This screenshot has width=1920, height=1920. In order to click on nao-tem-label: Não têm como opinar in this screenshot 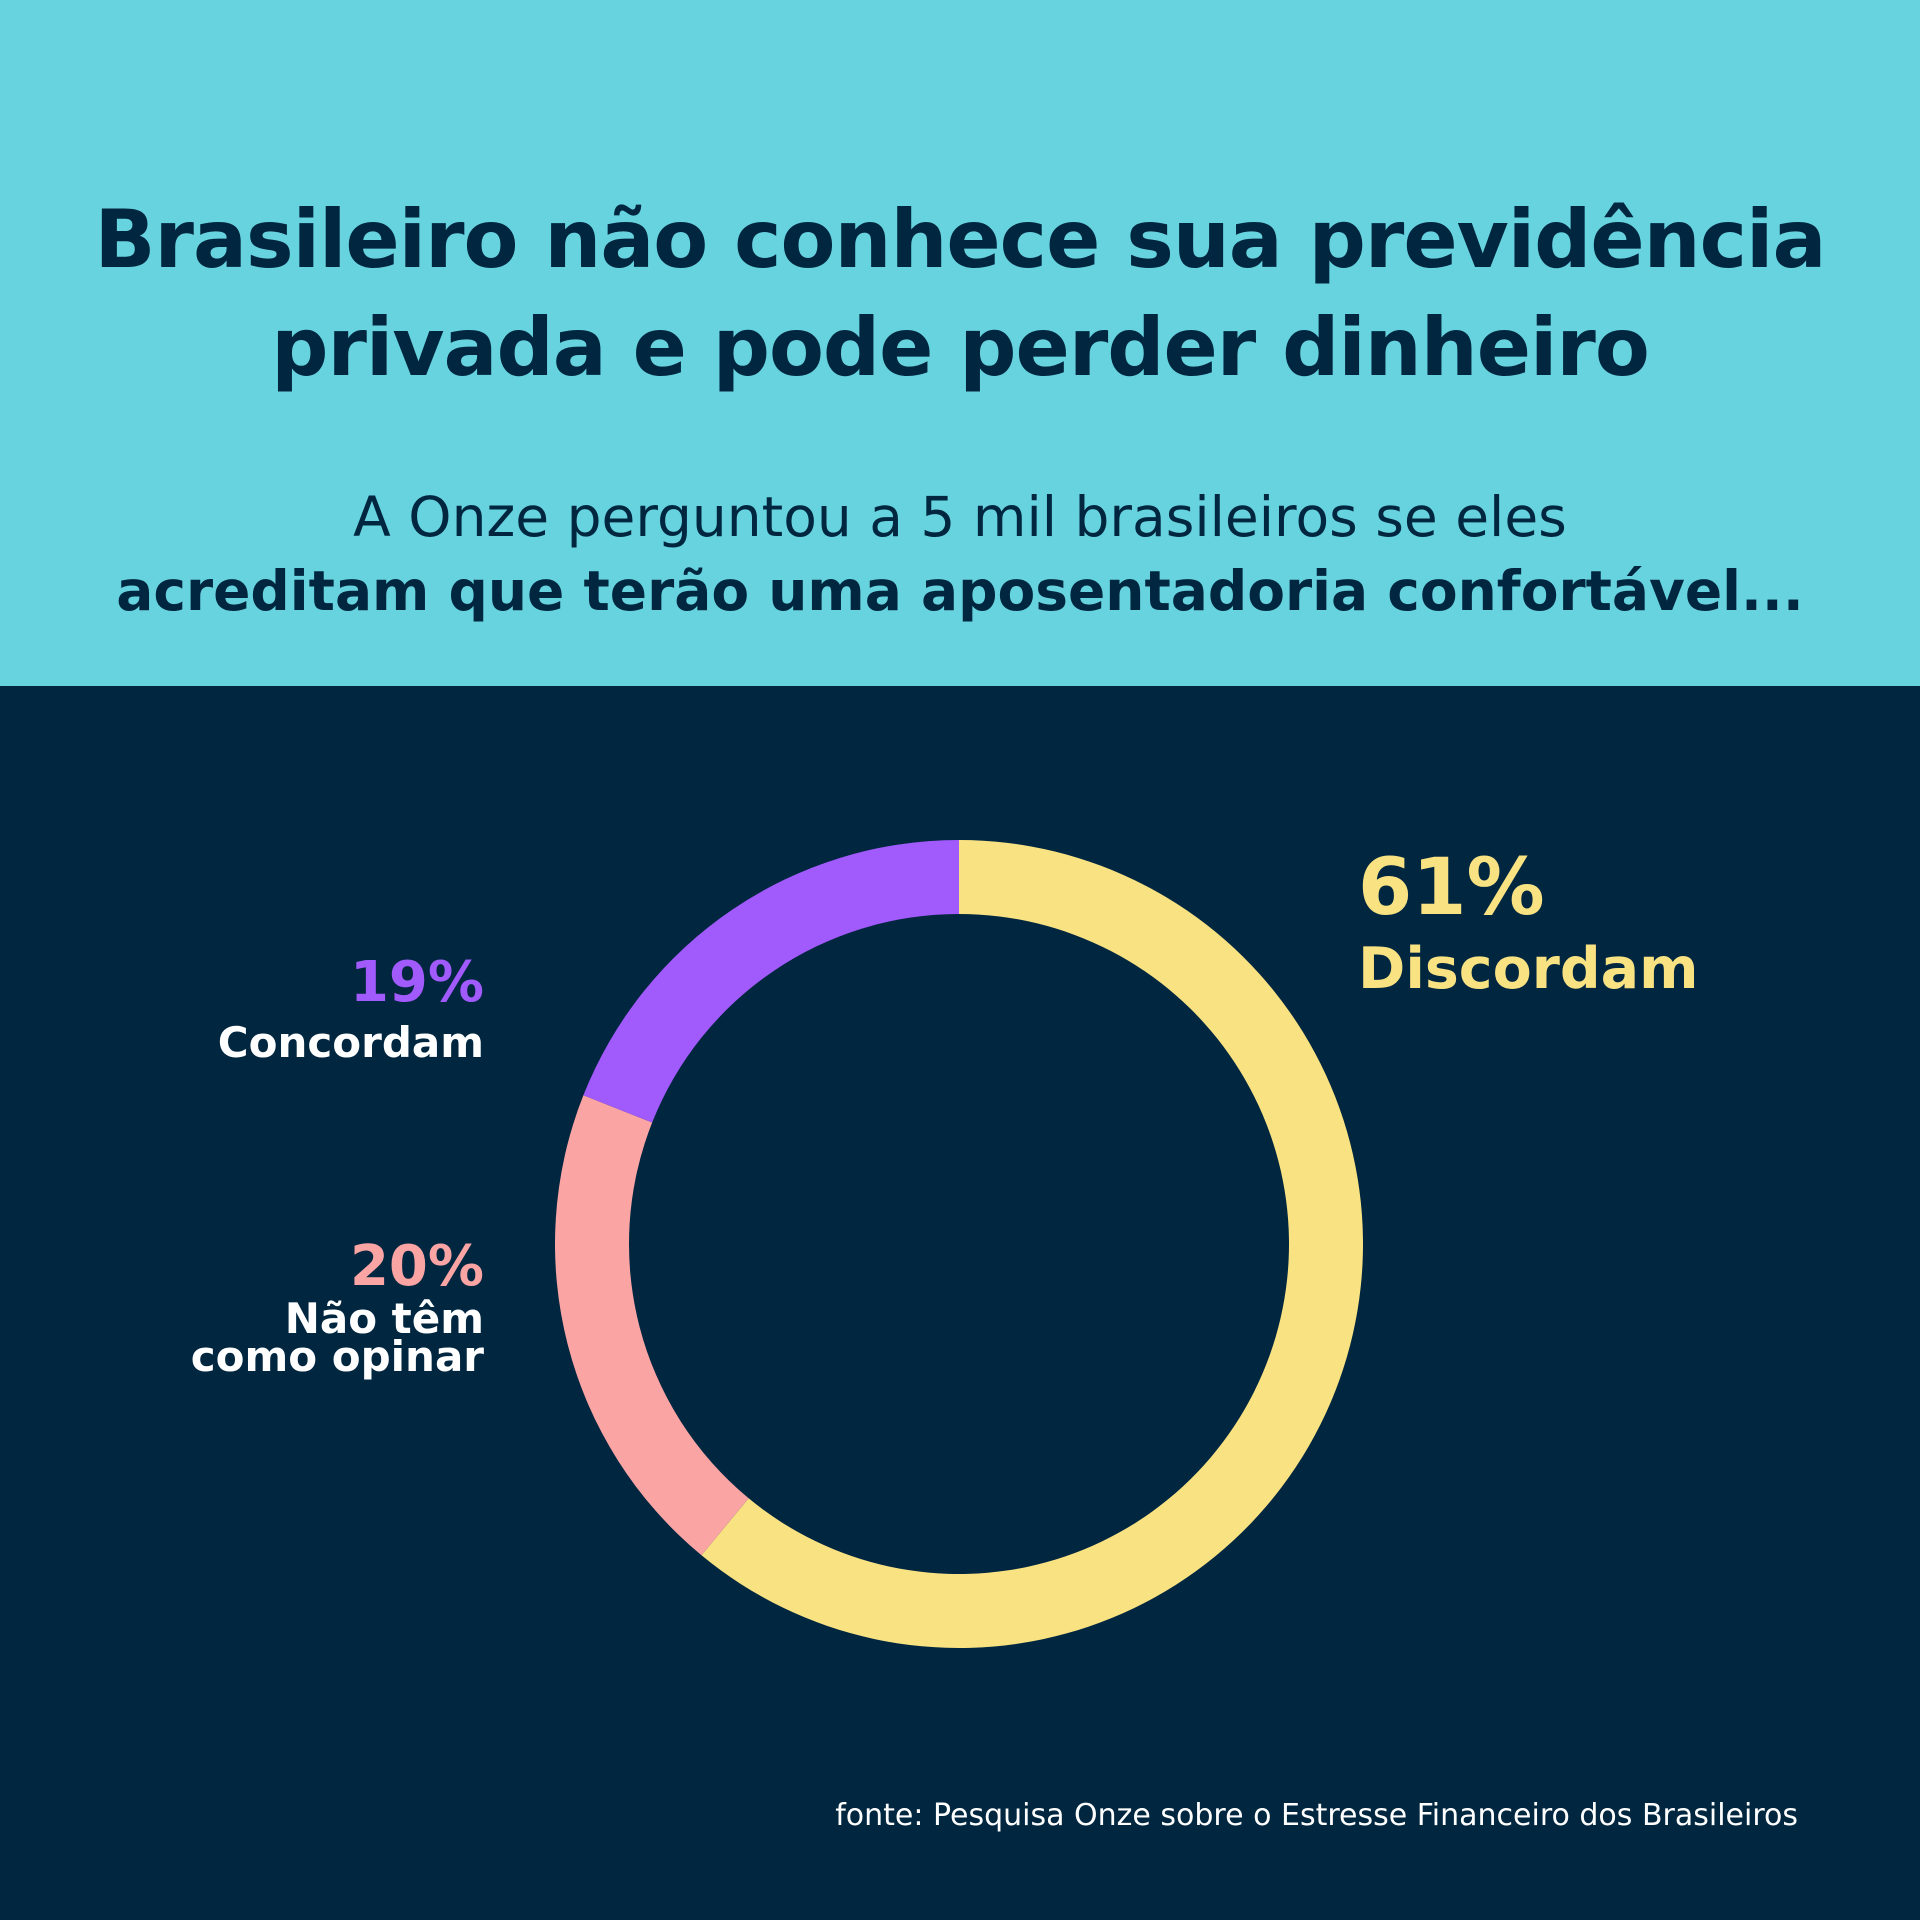, I will do `click(302, 1337)`.